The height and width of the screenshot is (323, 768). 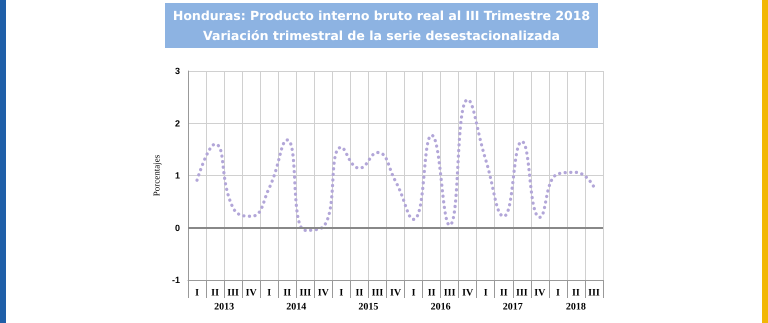 I want to click on text: 2017, so click(x=512, y=307).